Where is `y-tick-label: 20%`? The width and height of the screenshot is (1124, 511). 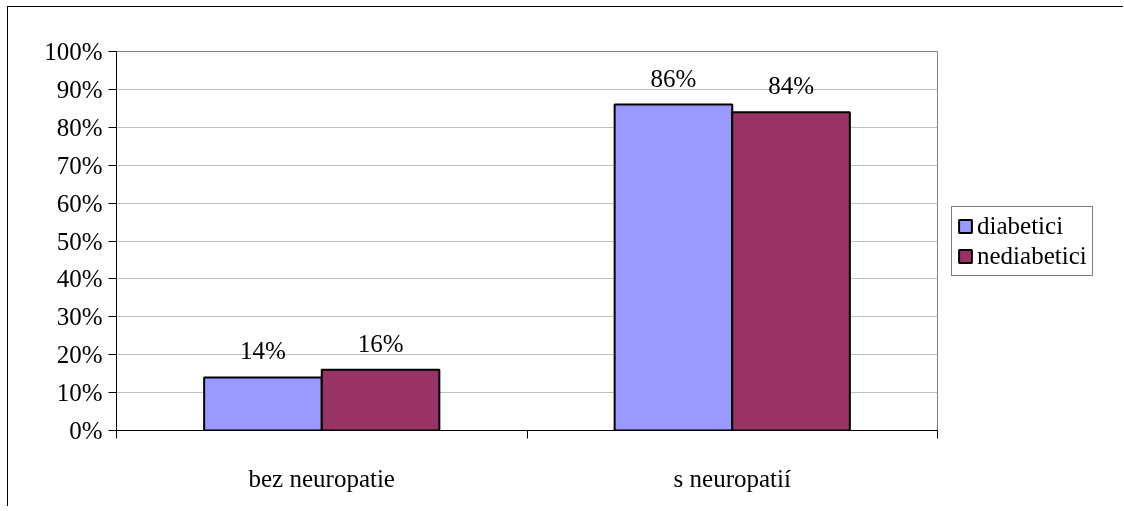 y-tick-label: 20% is located at coordinates (79, 355).